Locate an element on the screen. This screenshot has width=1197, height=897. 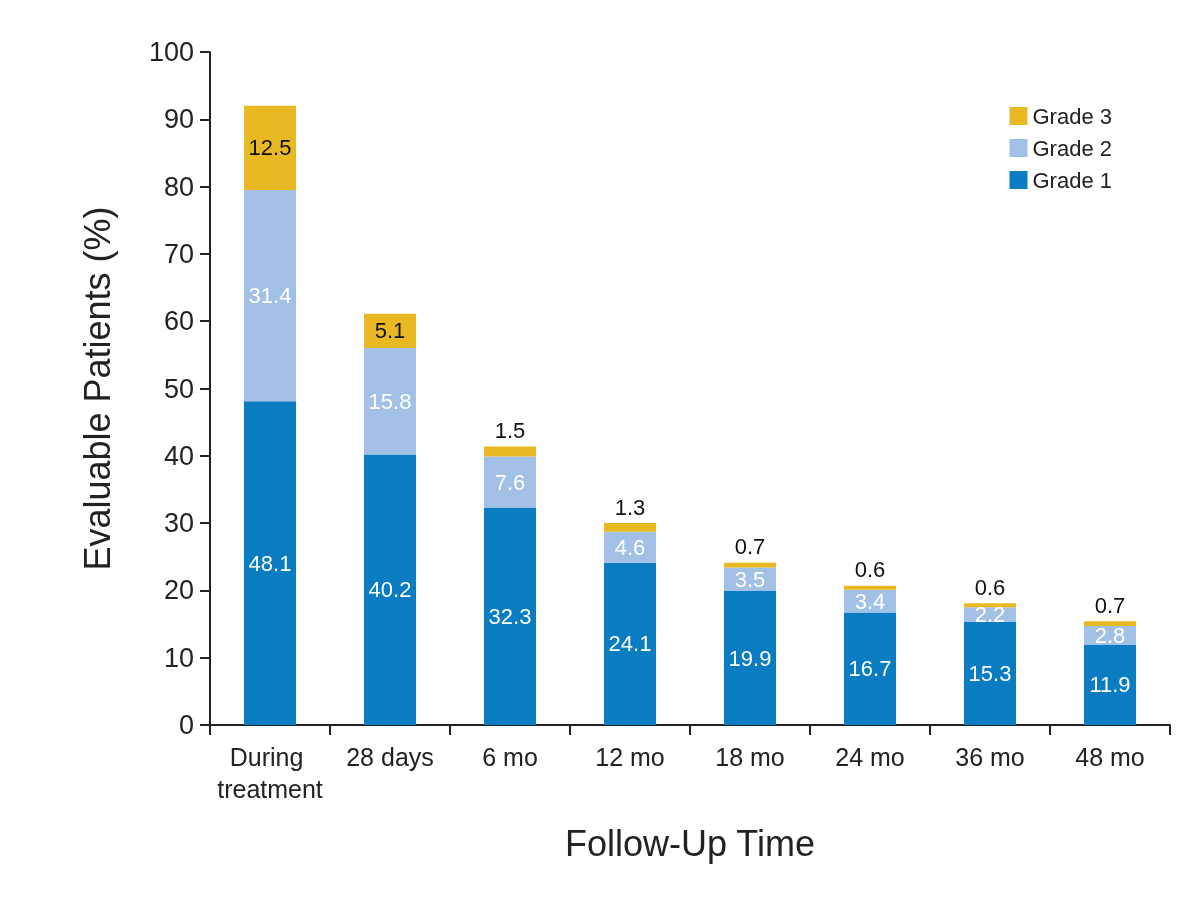
y-axis-title: Evaluable Patients (%) is located at coordinates (97, 388).